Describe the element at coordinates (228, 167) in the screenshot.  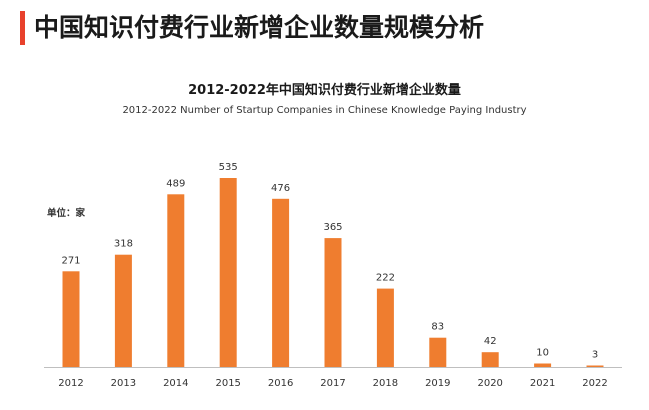
I see `value-label-2015: 535` at that location.